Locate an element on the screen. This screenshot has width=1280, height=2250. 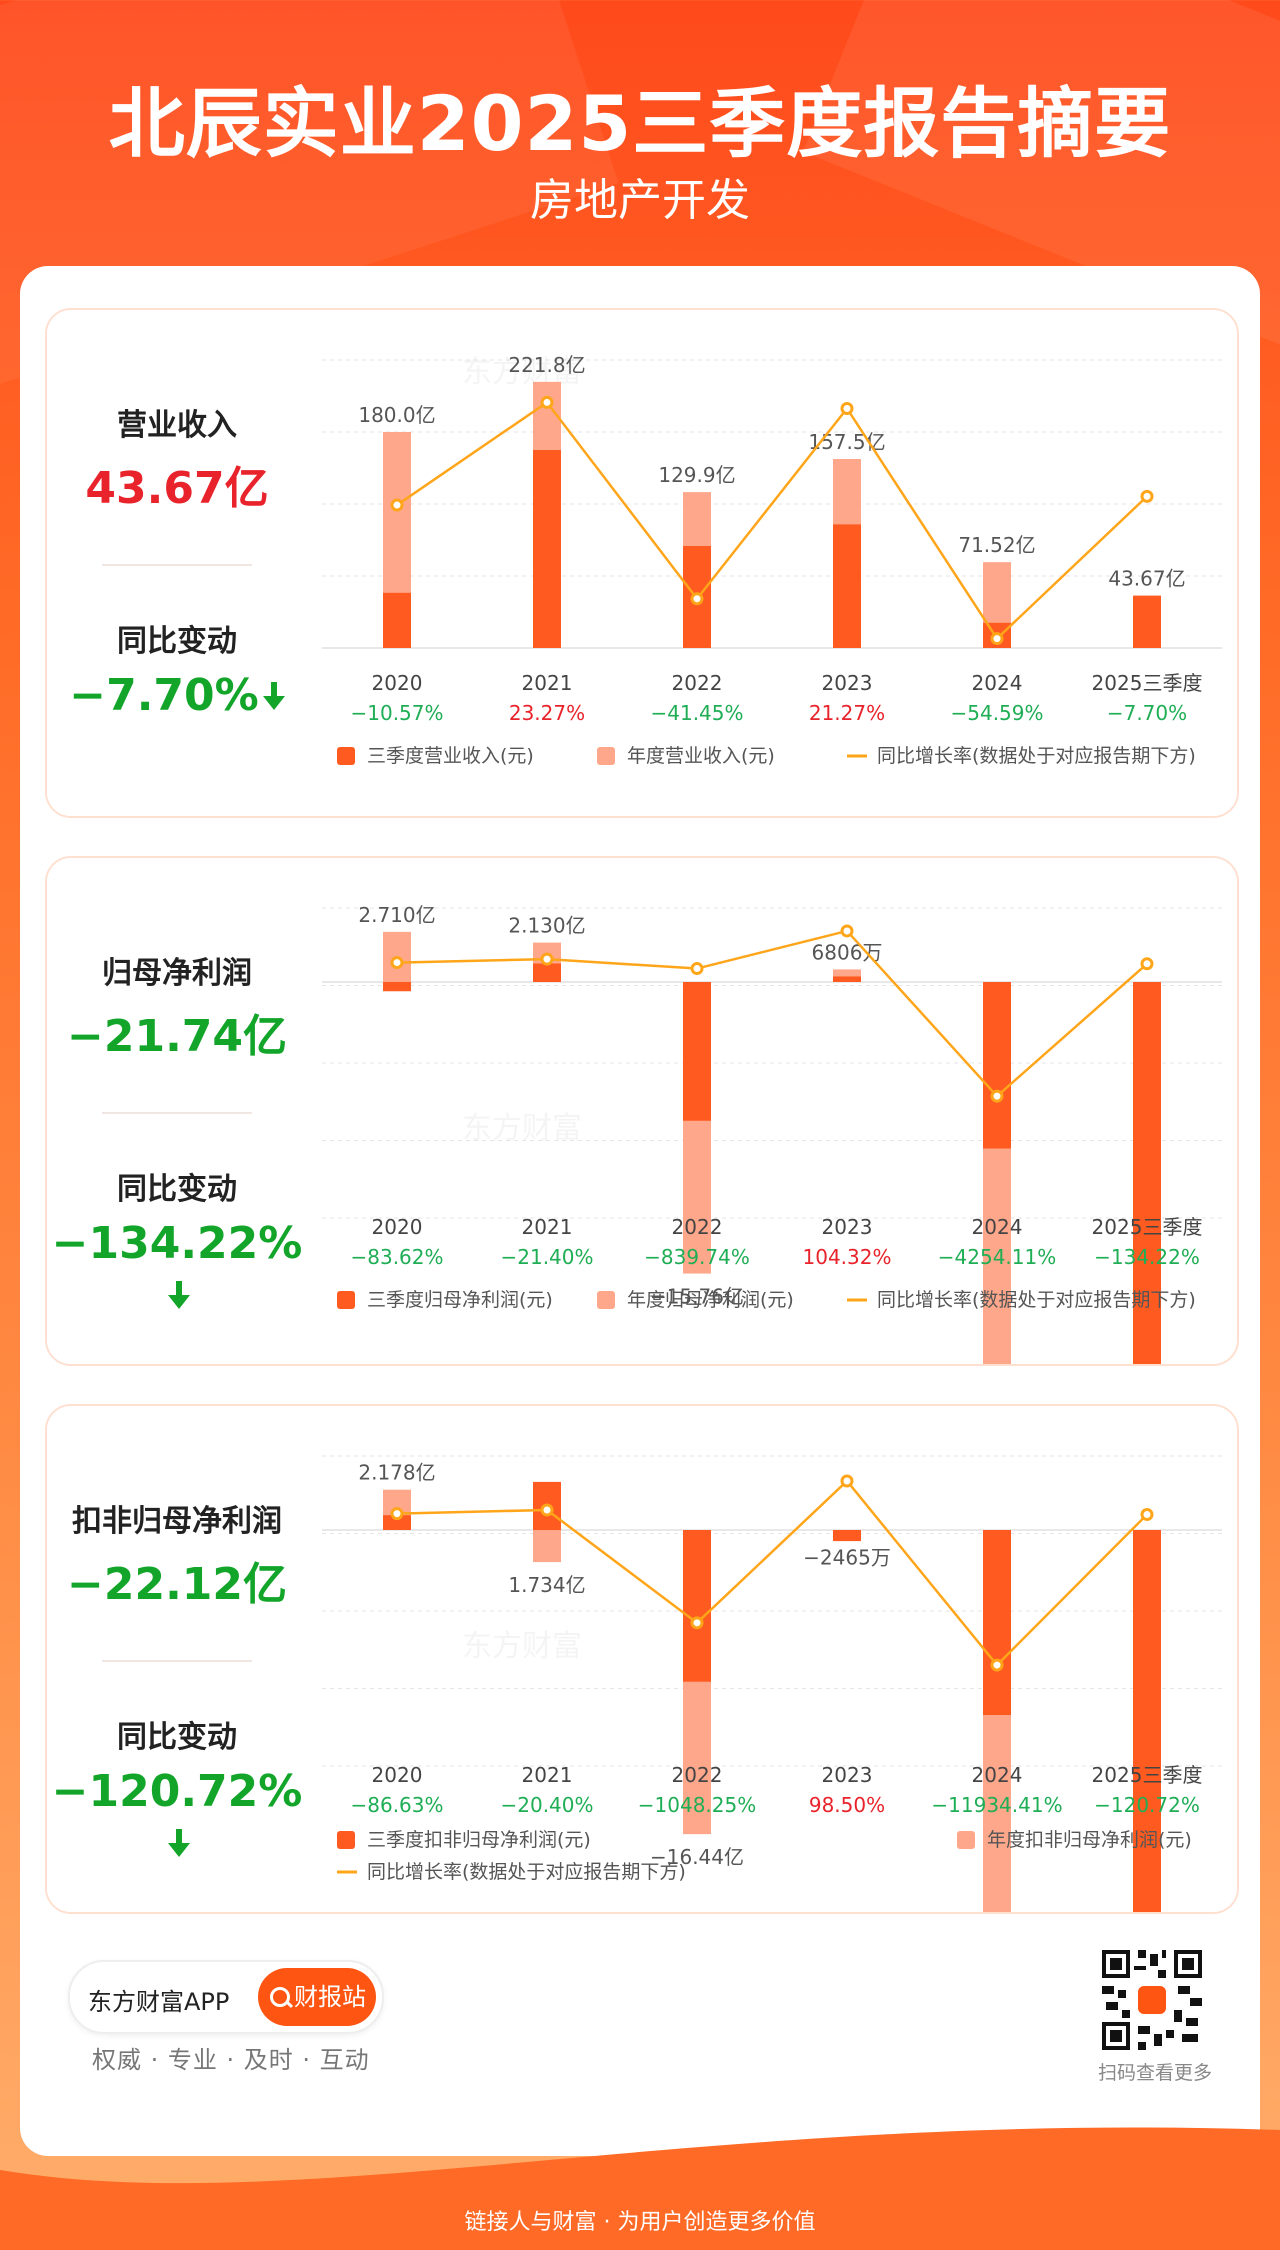
app-badge: 东方财富APP 财报站 is located at coordinates (226, 1997).